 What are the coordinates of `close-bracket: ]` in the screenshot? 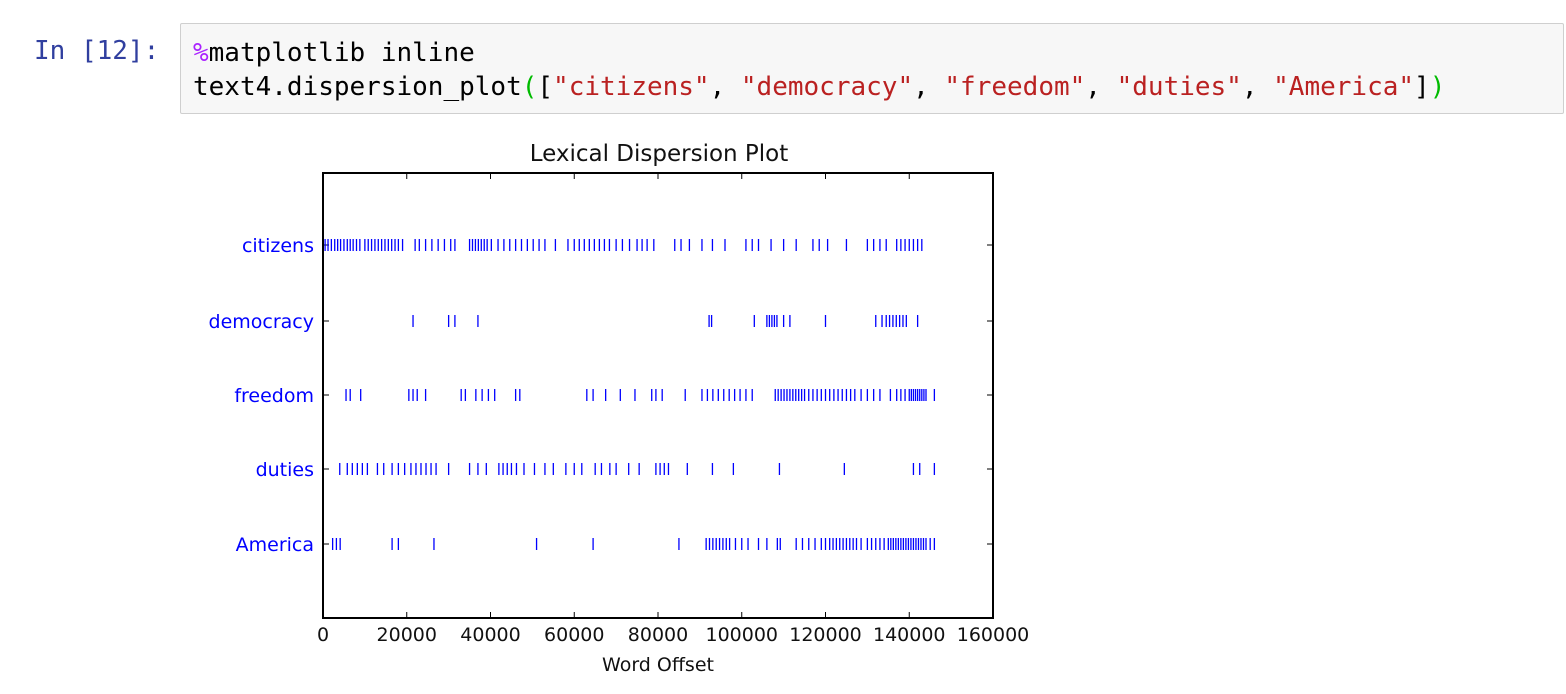 It's located at (1422, 87).